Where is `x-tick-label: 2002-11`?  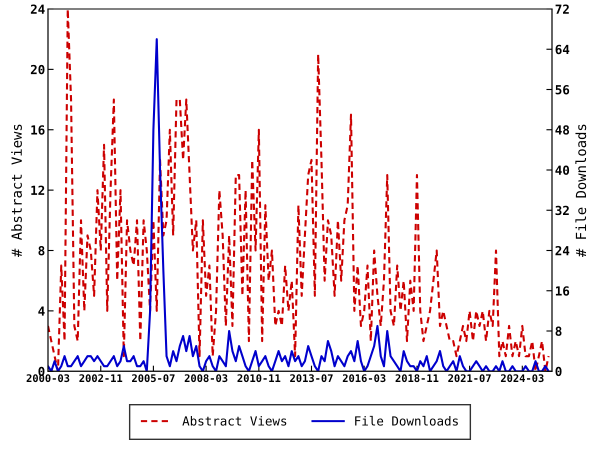
x-tick-label: 2002-11 is located at coordinates (100, 378).